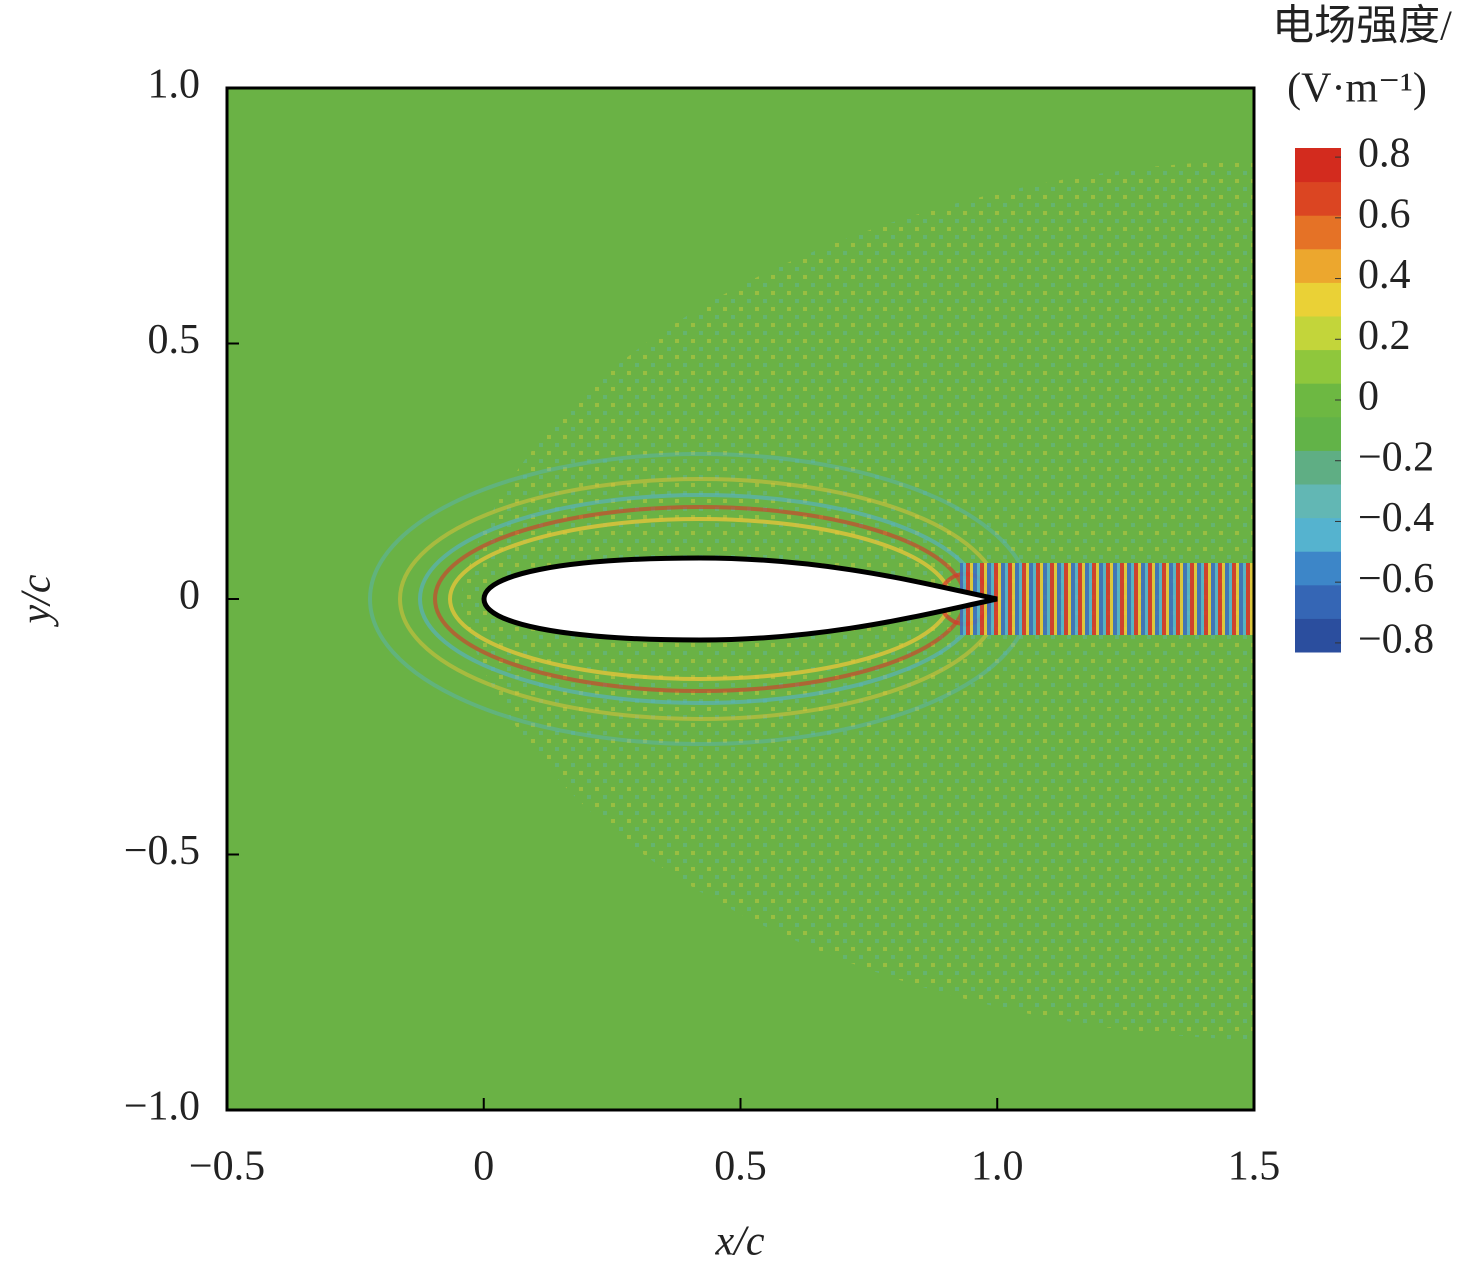 The height and width of the screenshot is (1274, 1476). I want to click on colorbar-tick-label: −0.6, so click(1396, 579).